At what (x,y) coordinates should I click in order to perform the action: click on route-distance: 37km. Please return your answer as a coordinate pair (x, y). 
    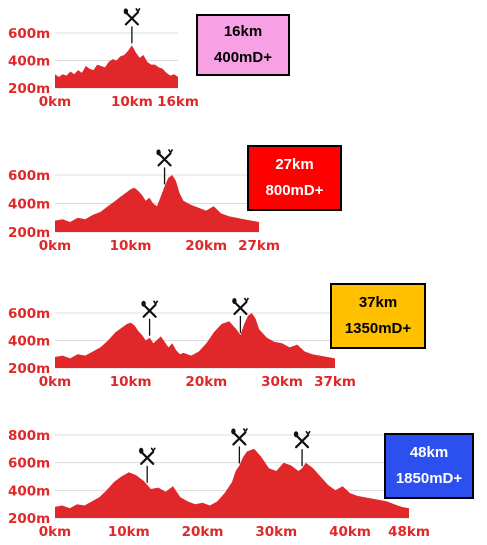
    Looking at the image, I should click on (378, 302).